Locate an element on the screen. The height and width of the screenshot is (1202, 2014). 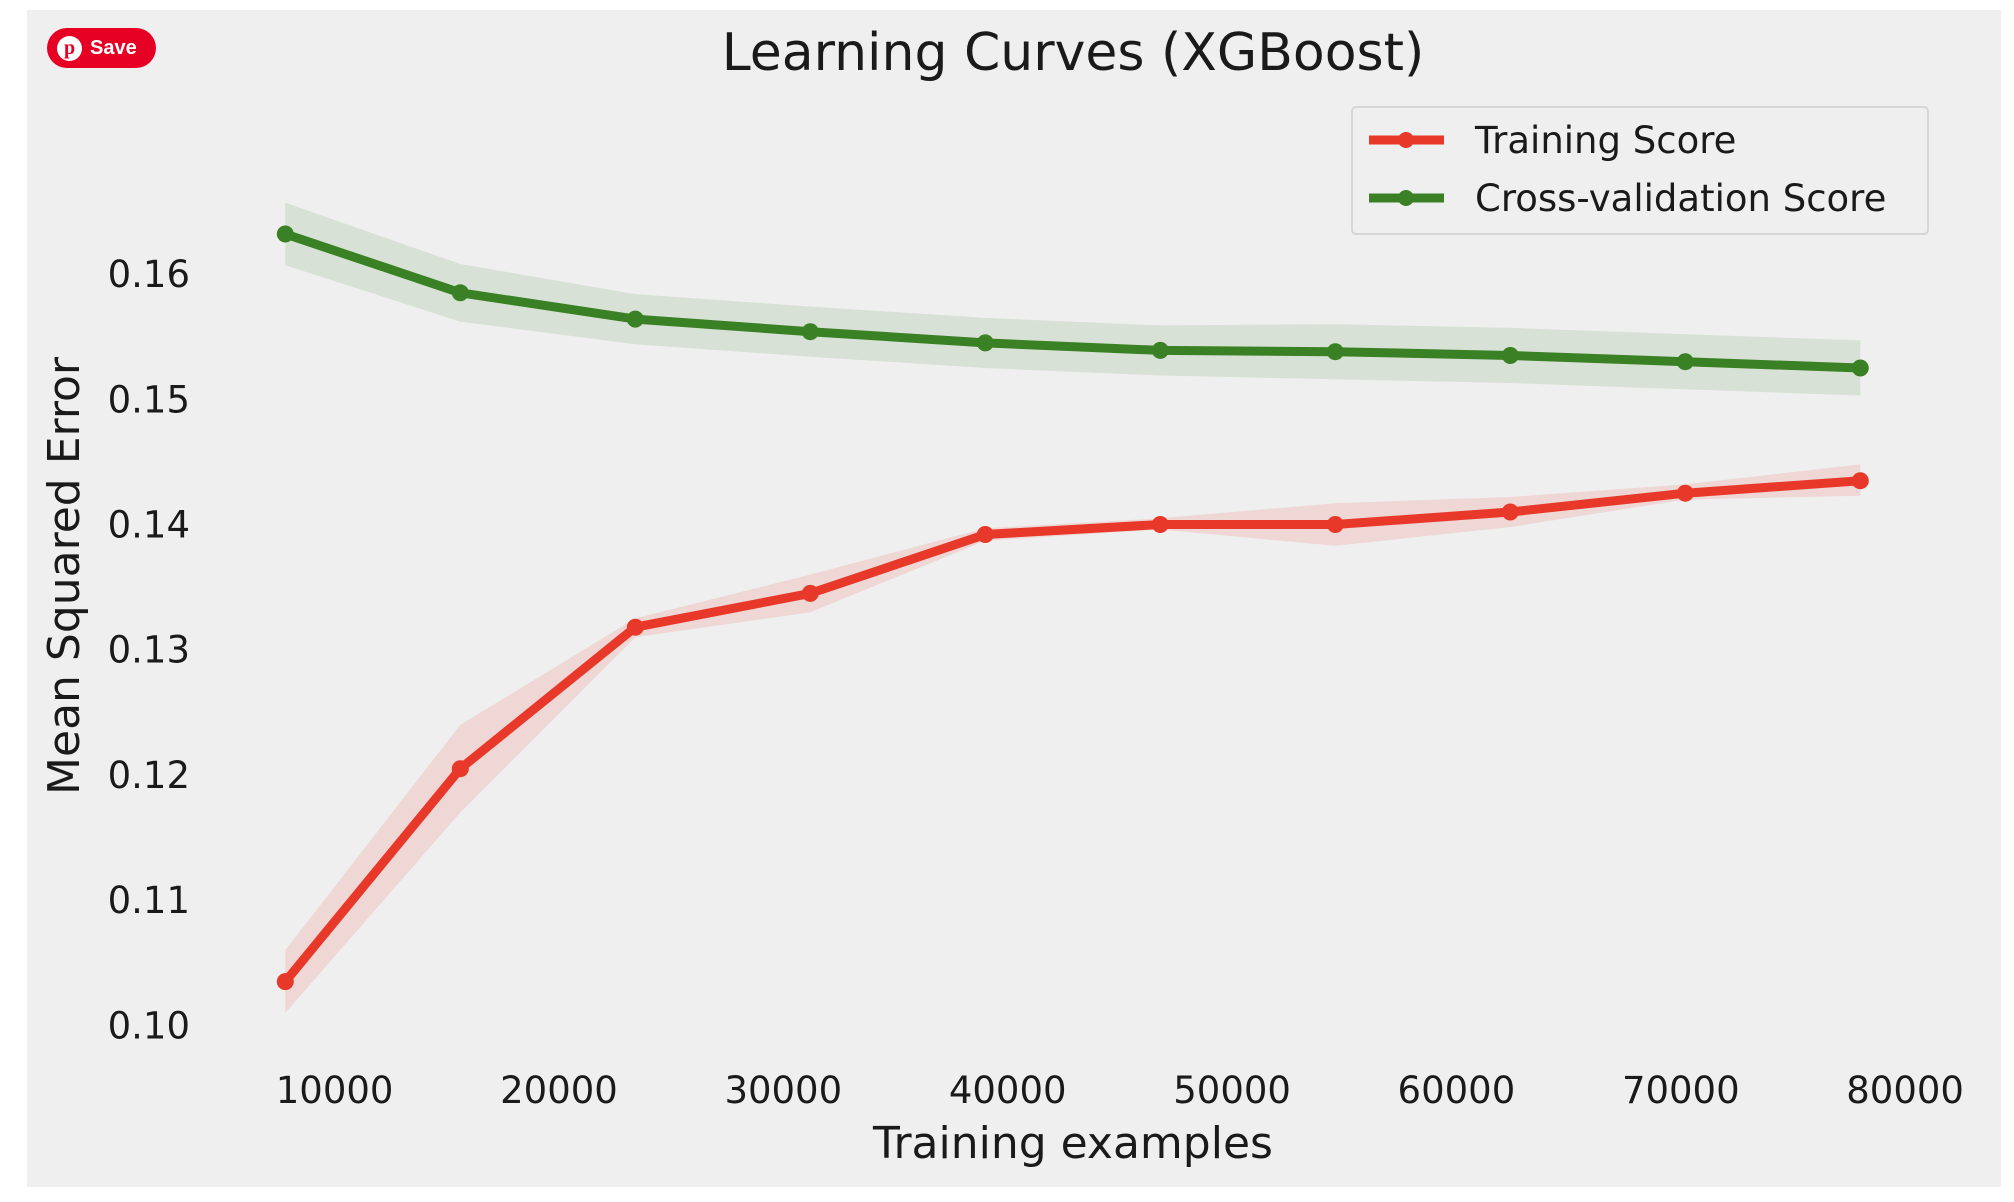
x-tick-label: 10000 is located at coordinates (335, 1090).